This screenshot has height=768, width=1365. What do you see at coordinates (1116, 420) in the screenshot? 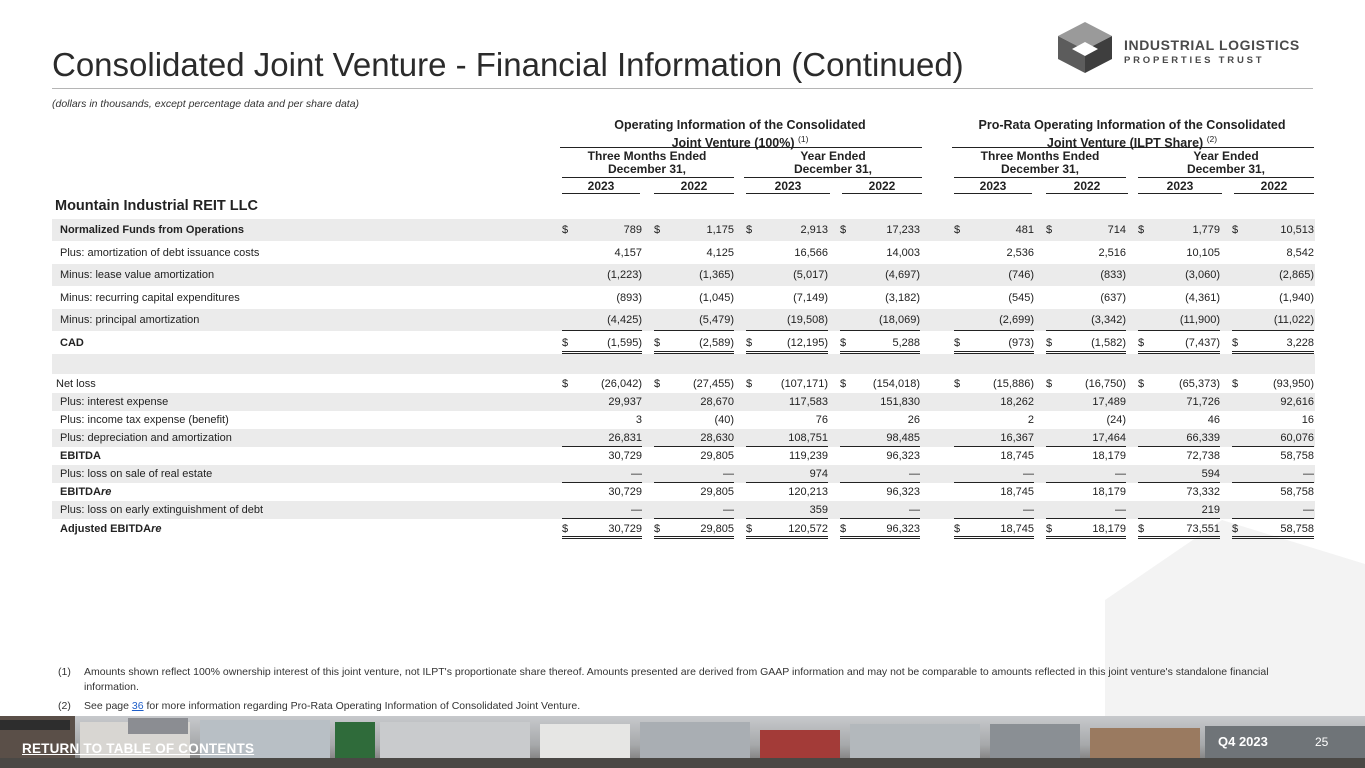
I see `cell-value: (24)` at bounding box center [1116, 420].